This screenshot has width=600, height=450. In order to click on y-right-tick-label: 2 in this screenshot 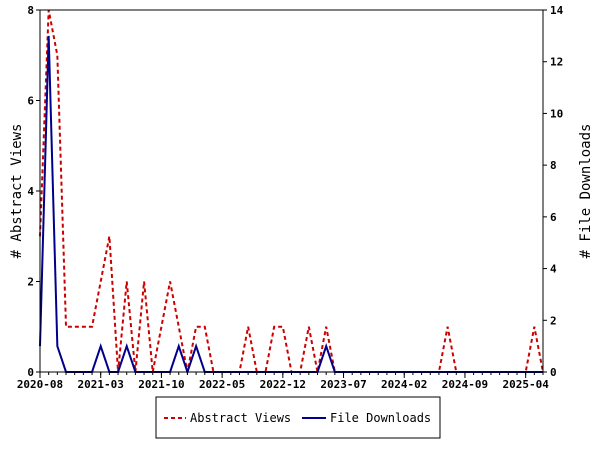, I will do `click(553, 320)`.